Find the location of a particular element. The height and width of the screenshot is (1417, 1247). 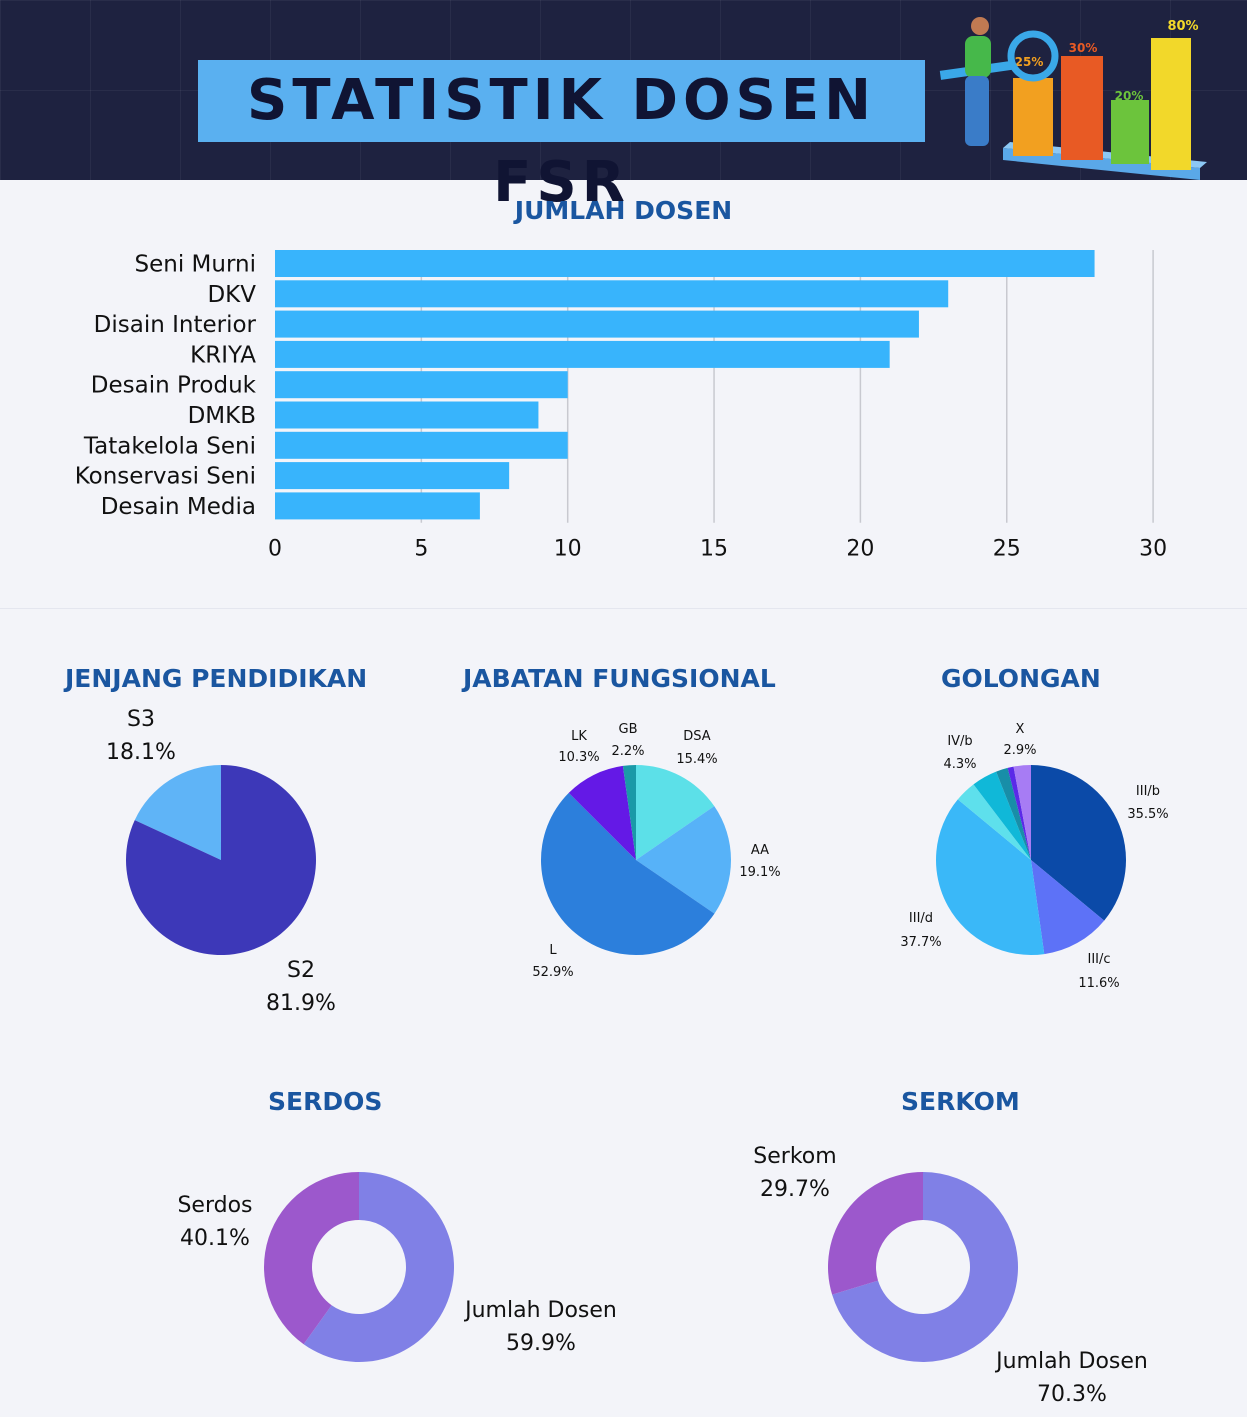

statistics-illustration: 25% 30% 20% 80% is located at coordinates (1073, 98).